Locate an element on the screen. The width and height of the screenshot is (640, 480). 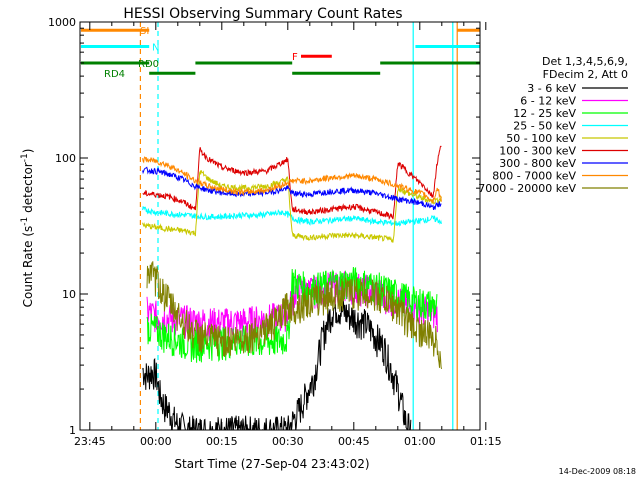
state-label-rd4: RD4 is located at coordinates (114, 74).